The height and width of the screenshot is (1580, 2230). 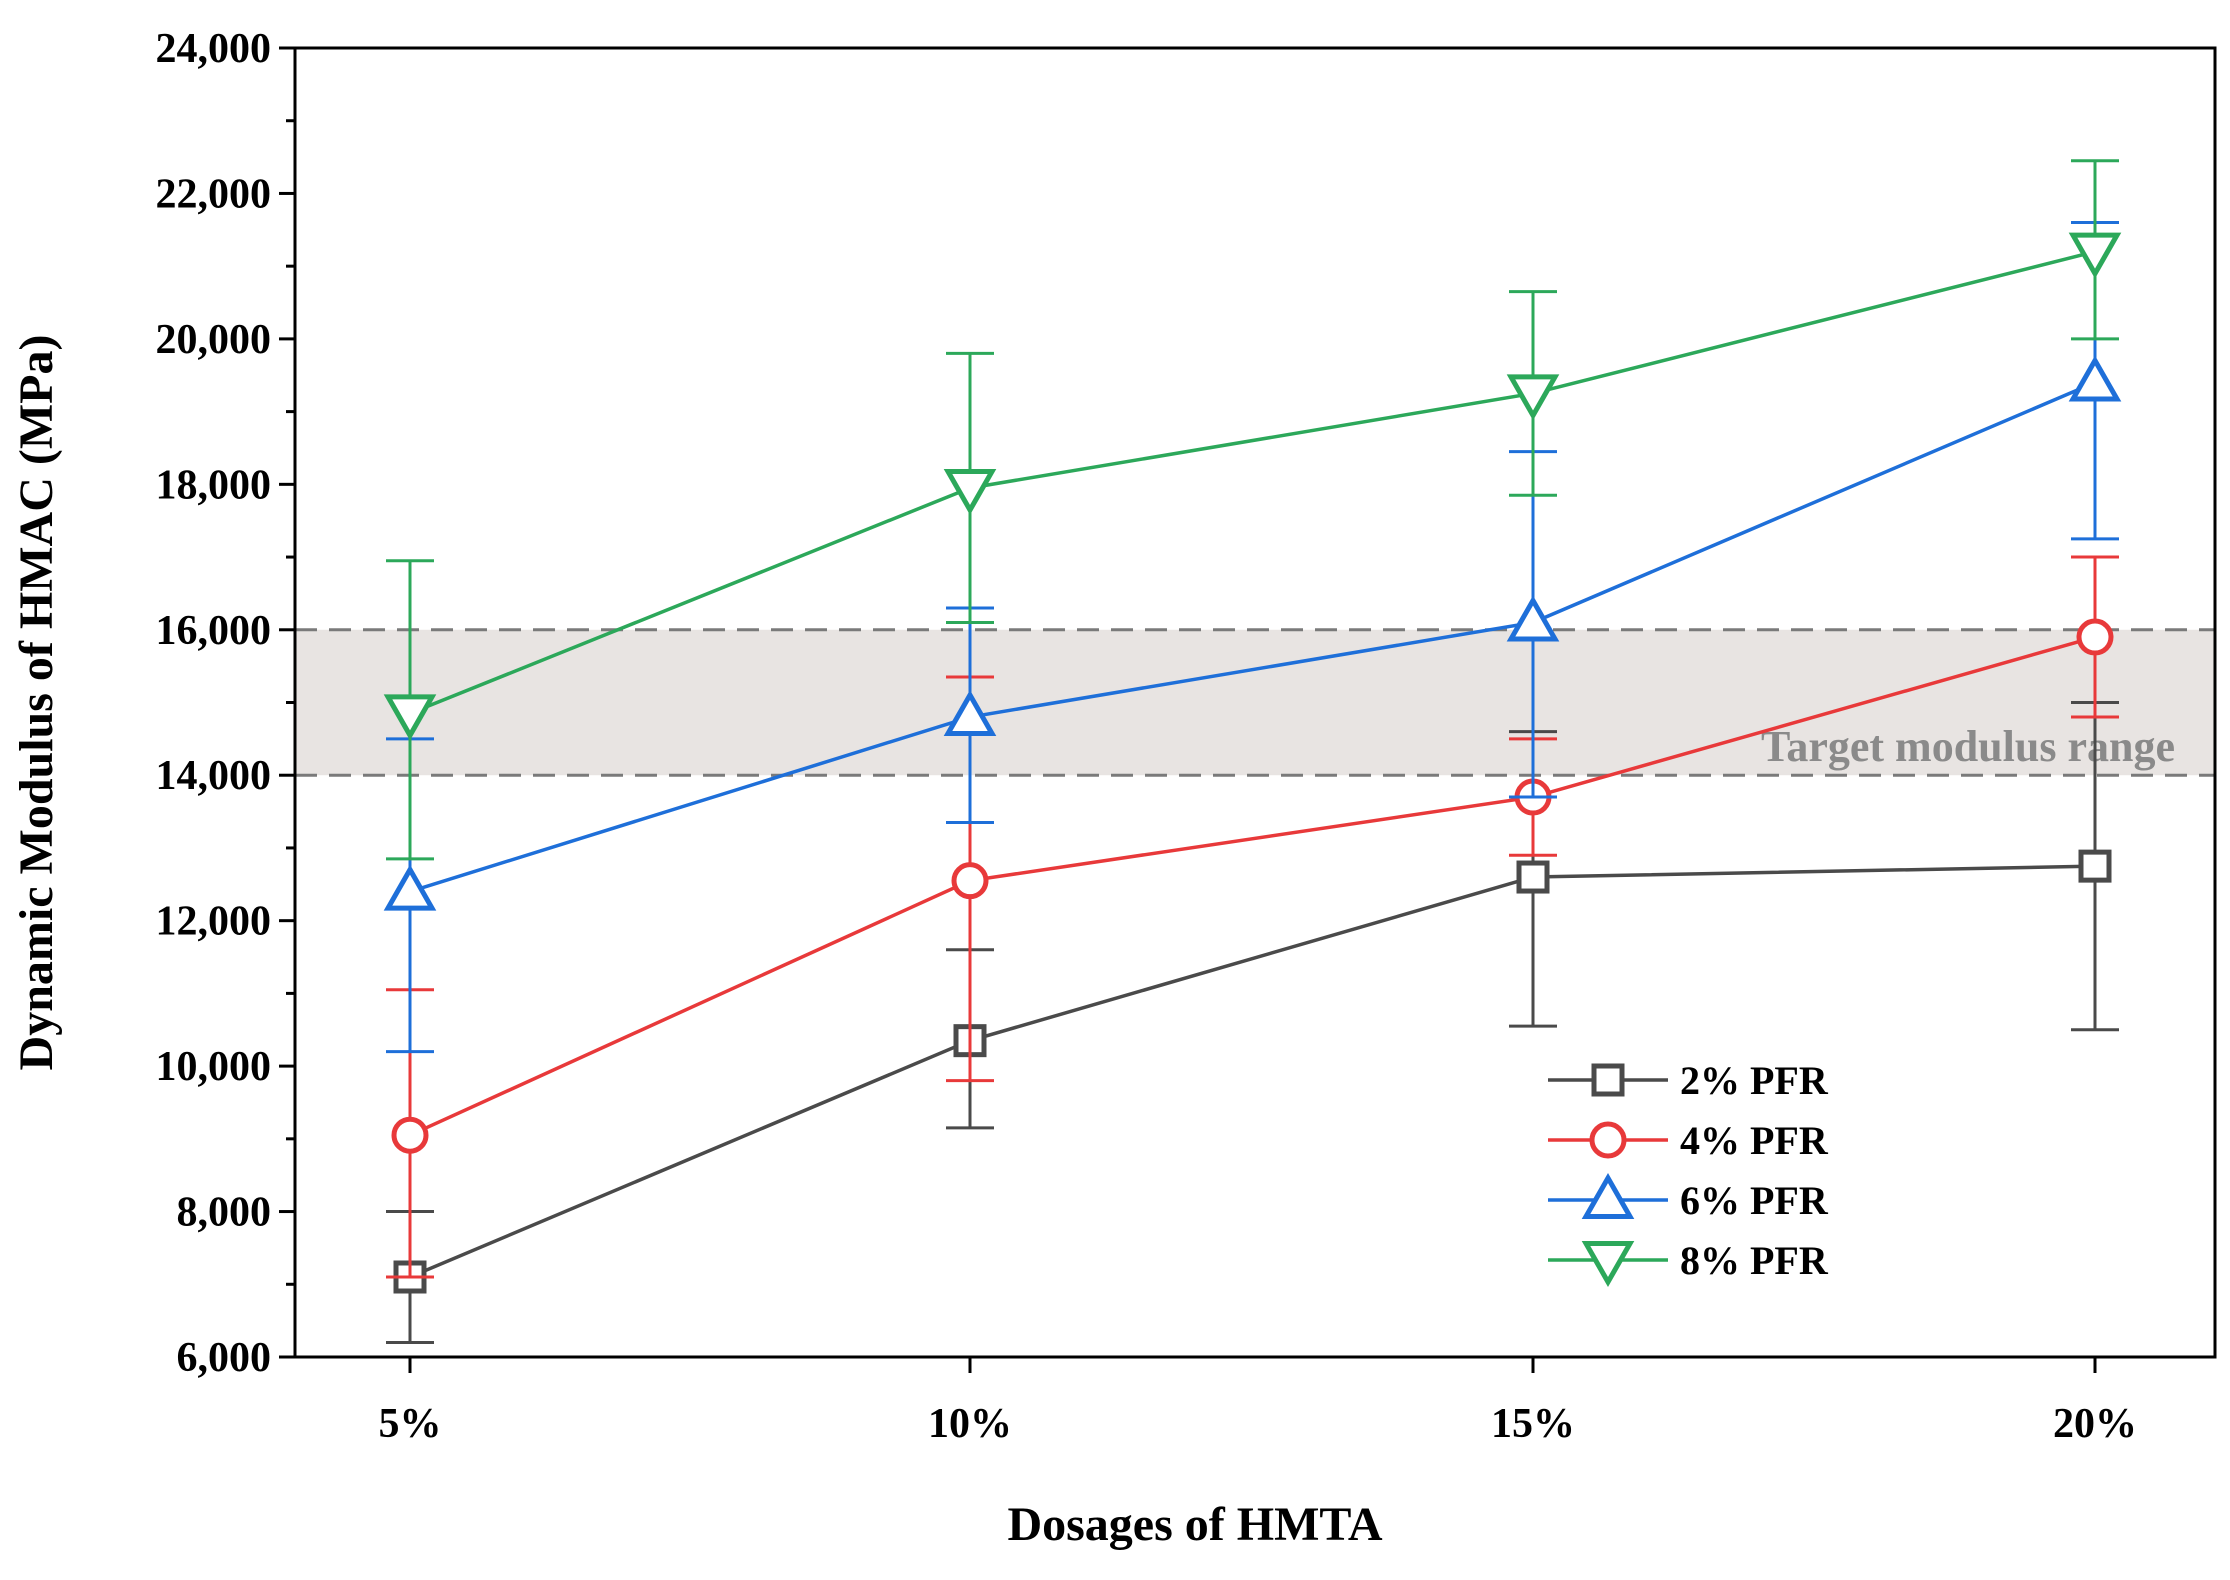 I want to click on y-tick-label: 22,000, so click(x=214, y=194).